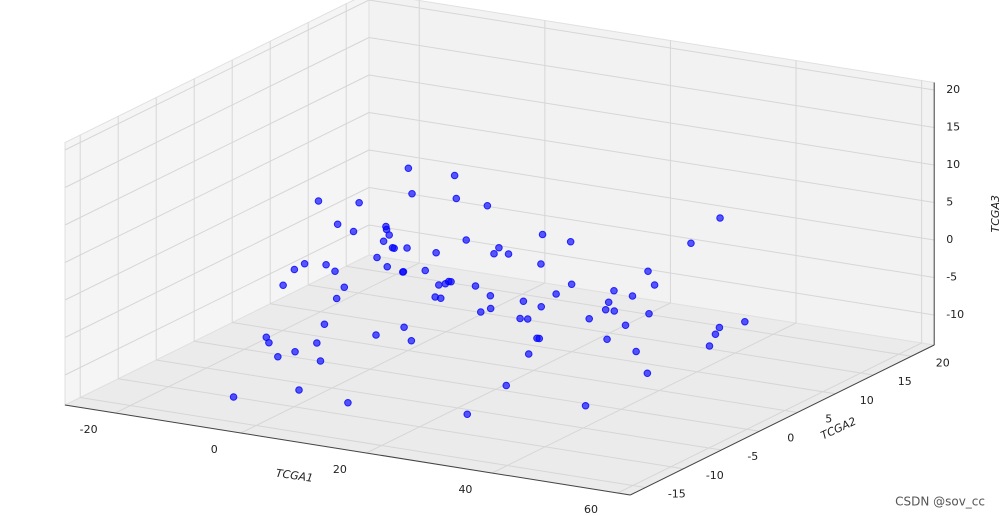 Image resolution: width=1001 pixels, height=516 pixels. Describe the element at coordinates (953, 164) in the screenshot. I see `z-tick-label: 10` at that location.